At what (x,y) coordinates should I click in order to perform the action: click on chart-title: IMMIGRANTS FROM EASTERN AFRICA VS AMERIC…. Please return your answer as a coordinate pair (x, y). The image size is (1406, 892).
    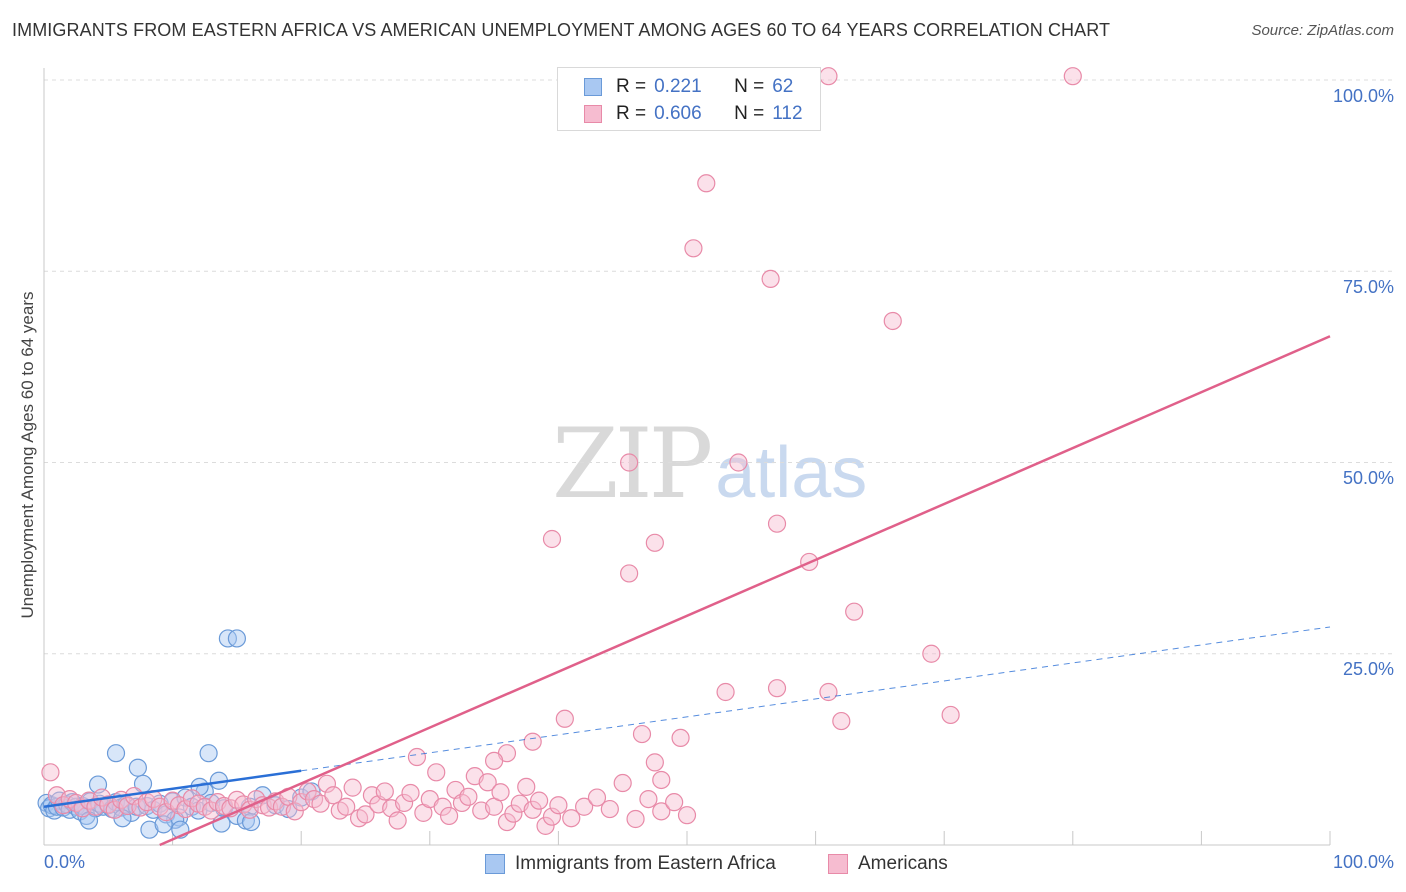
    Looking at the image, I should click on (561, 30).